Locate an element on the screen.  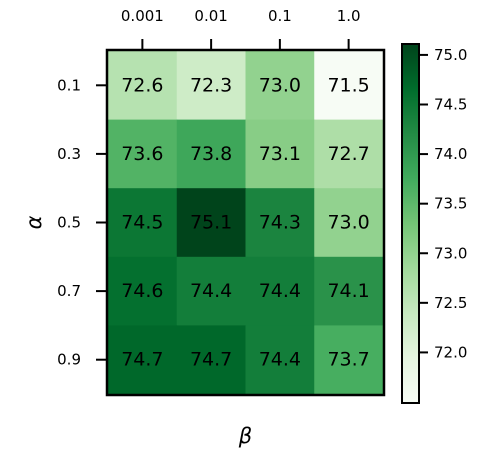
y-tick-label: 0.5 is located at coordinates (69, 223).